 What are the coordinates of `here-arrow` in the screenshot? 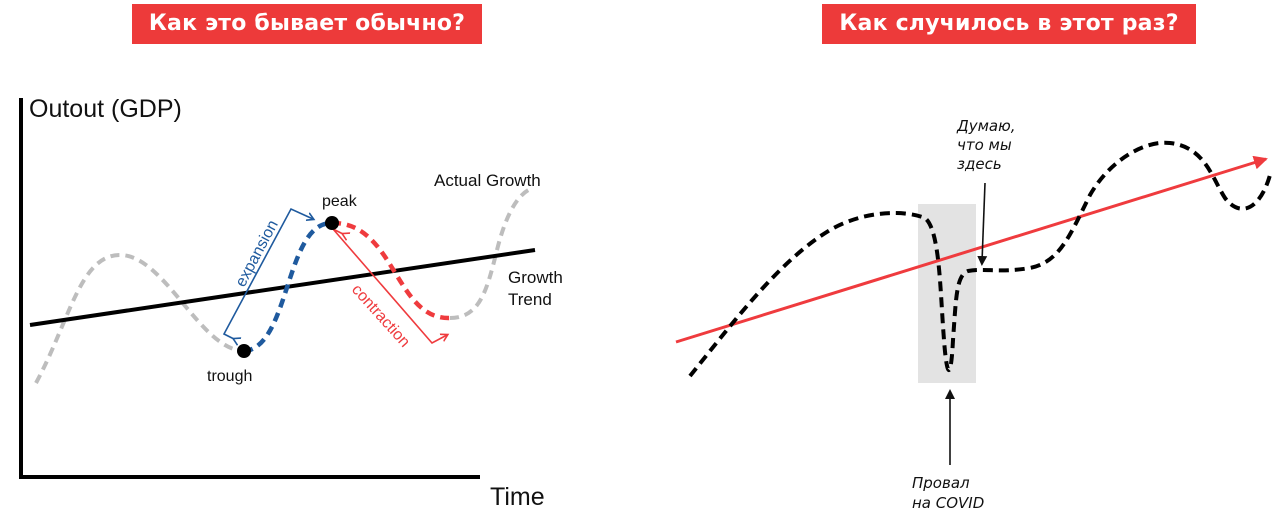 It's located at (982, 224).